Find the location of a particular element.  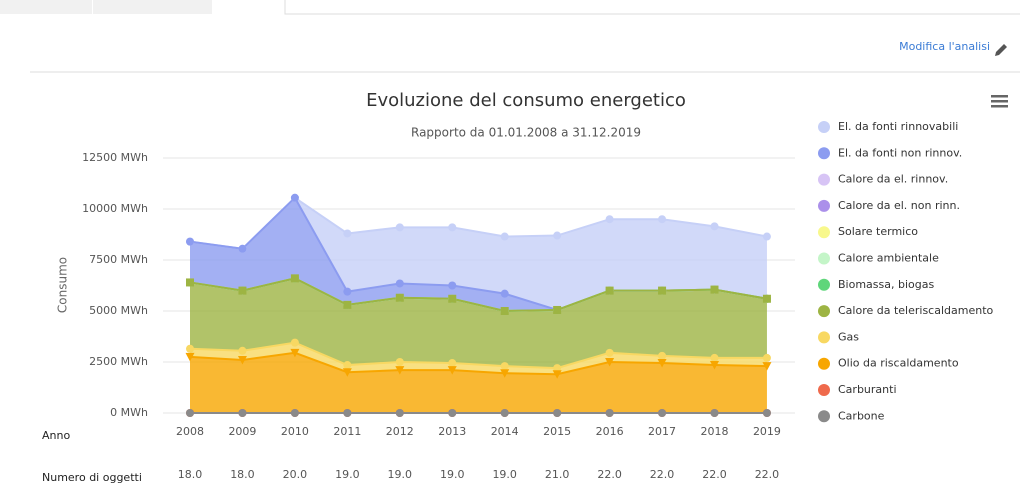

y-tick-label: 7500 MWh is located at coordinates (118, 259).